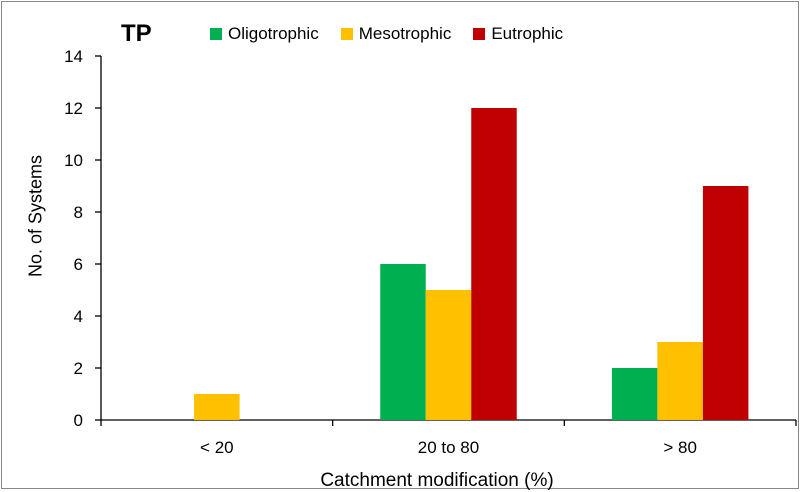  I want to click on legend: Oligotrophic Mesotrophic Eutrophic, so click(386, 34).